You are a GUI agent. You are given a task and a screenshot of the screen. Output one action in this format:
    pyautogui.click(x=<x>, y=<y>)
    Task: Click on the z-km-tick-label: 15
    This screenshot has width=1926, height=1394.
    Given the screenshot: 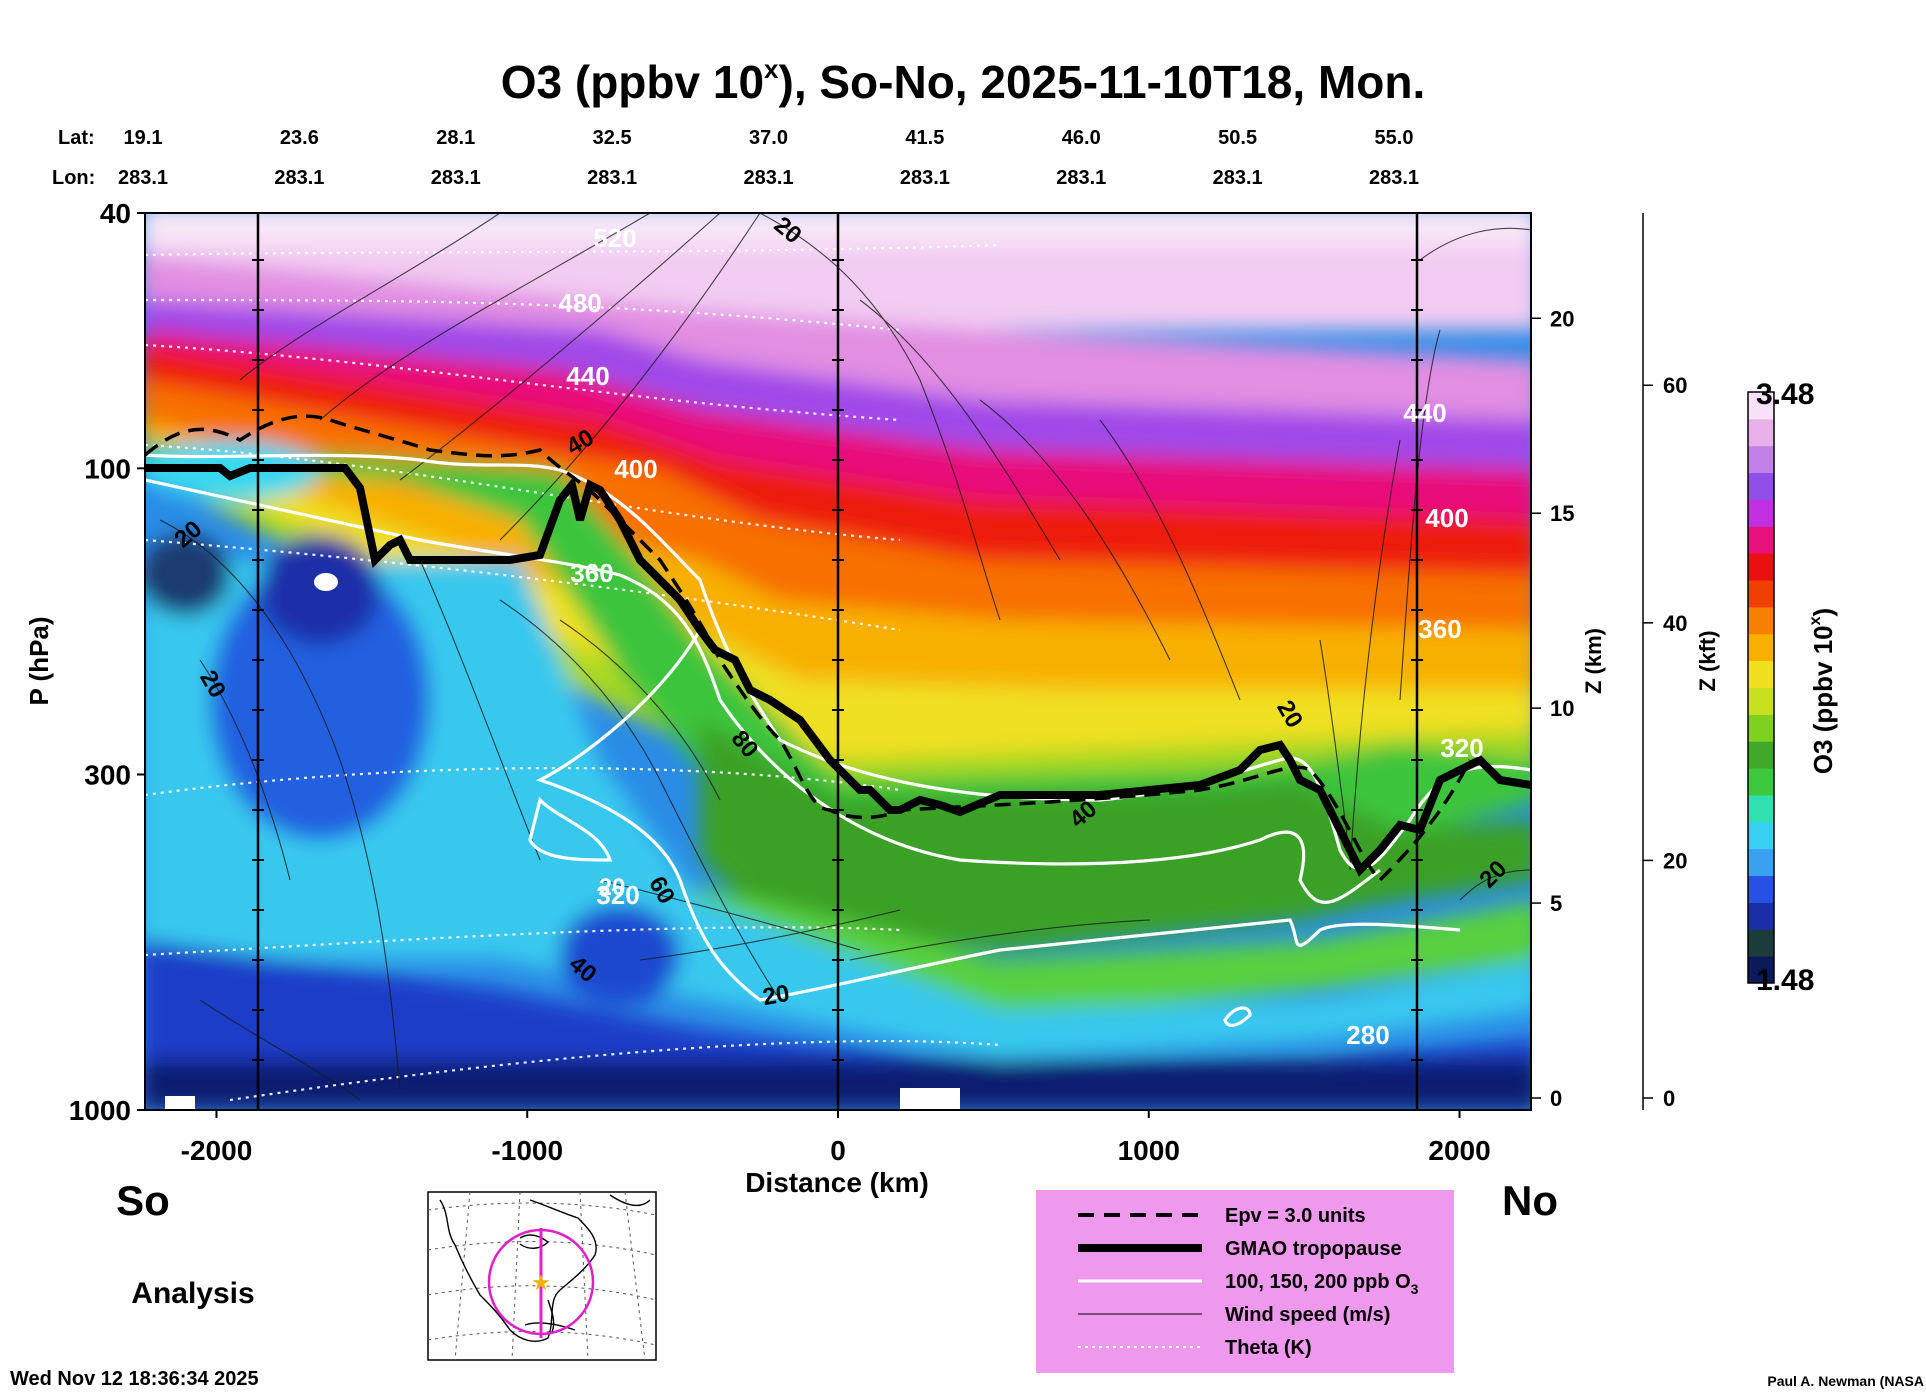 What is the action you would take?
    pyautogui.click(x=1562, y=513)
    